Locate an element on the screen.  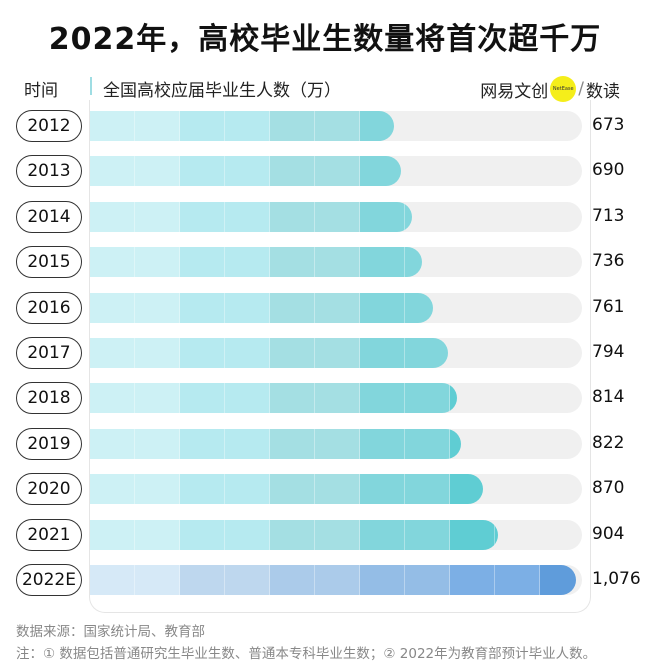
x-axis-label: 全国高校应届毕业生人数（万） is located at coordinates (222, 91).